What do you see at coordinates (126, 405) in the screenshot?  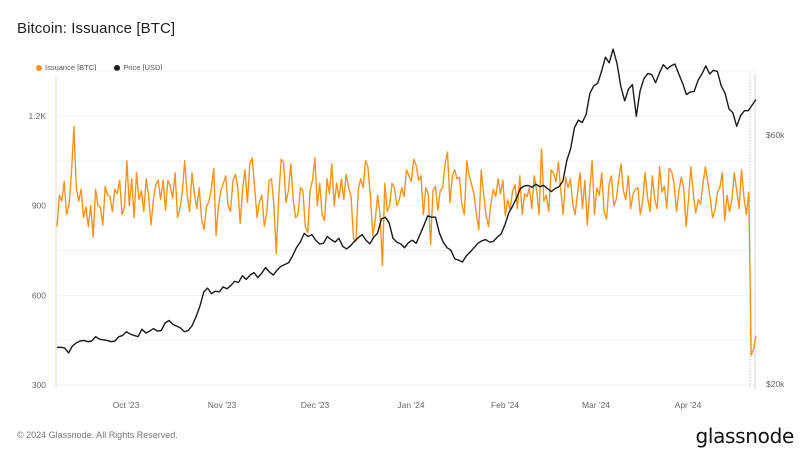 I see `x-tick-label: Oct '23` at bounding box center [126, 405].